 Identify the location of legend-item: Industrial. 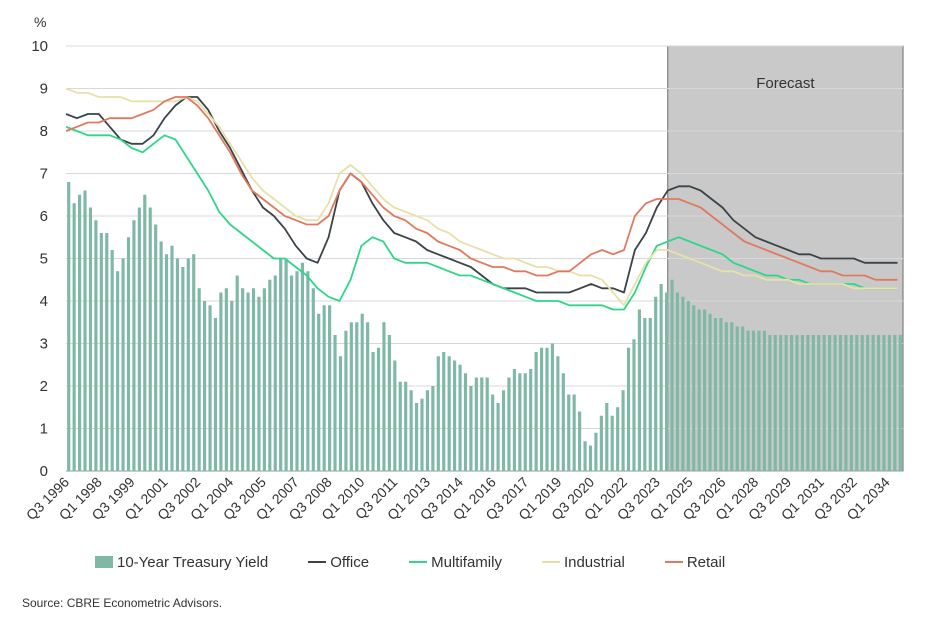
(583, 562).